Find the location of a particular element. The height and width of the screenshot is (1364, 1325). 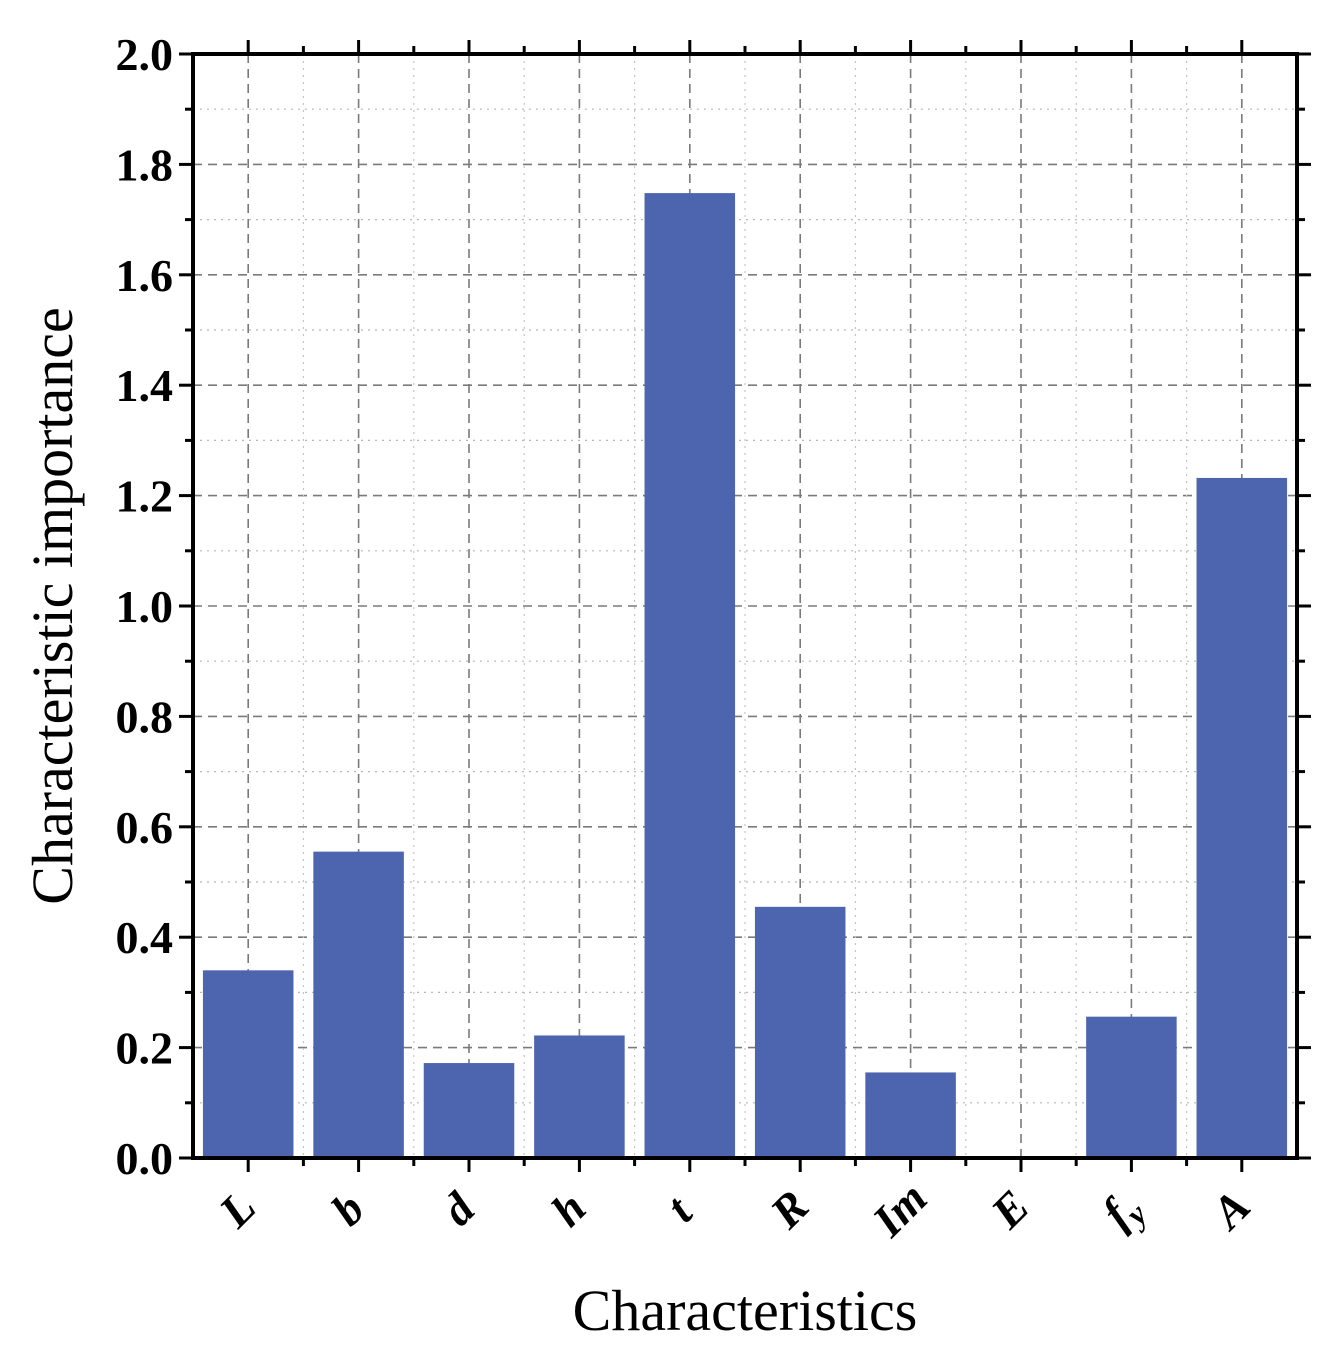

y-tick-label: 0.2 is located at coordinates (145, 1048).